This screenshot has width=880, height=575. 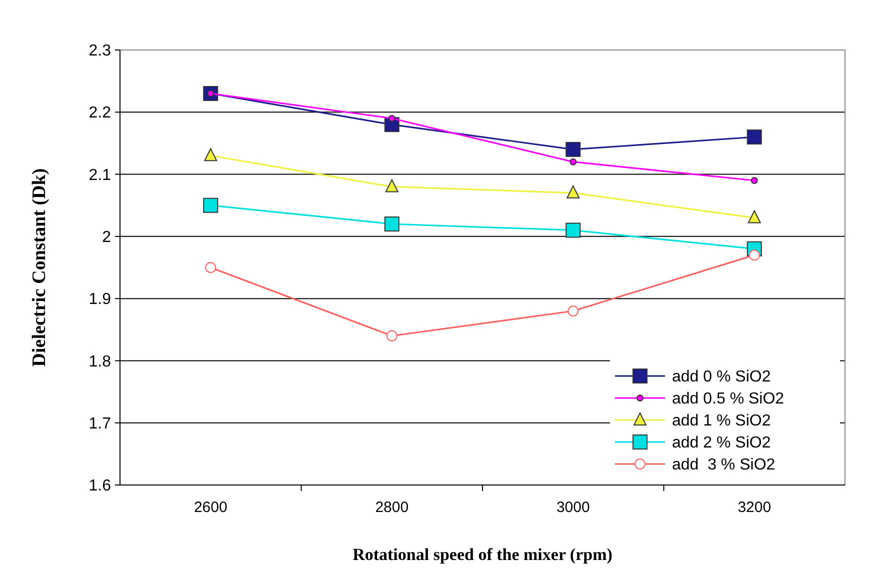 I want to click on legend-label: add 2 % SiO2, so click(x=721, y=443).